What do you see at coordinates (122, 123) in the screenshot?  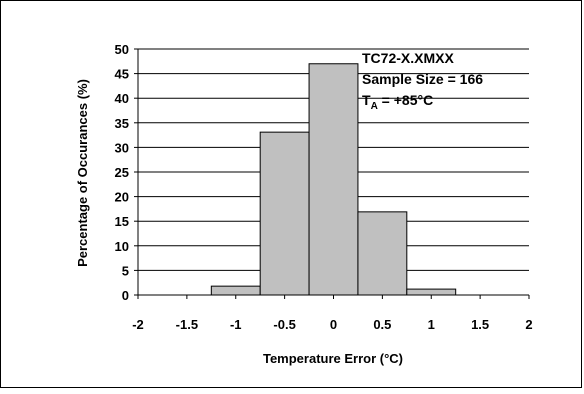 I see `y-tick-label: 35` at bounding box center [122, 123].